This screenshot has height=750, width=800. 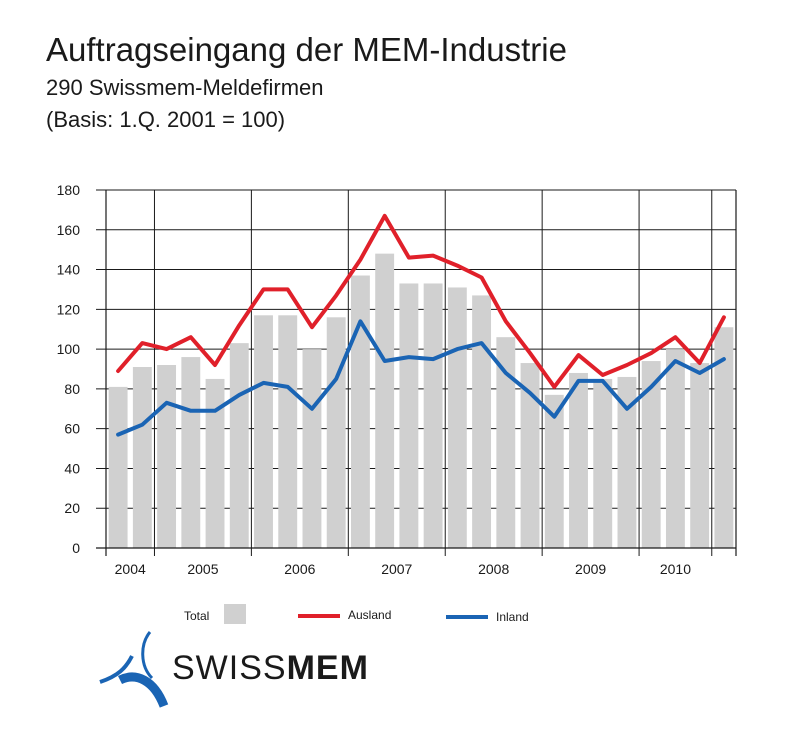 What do you see at coordinates (72, 468) in the screenshot?
I see `y-tick-label: 40` at bounding box center [72, 468].